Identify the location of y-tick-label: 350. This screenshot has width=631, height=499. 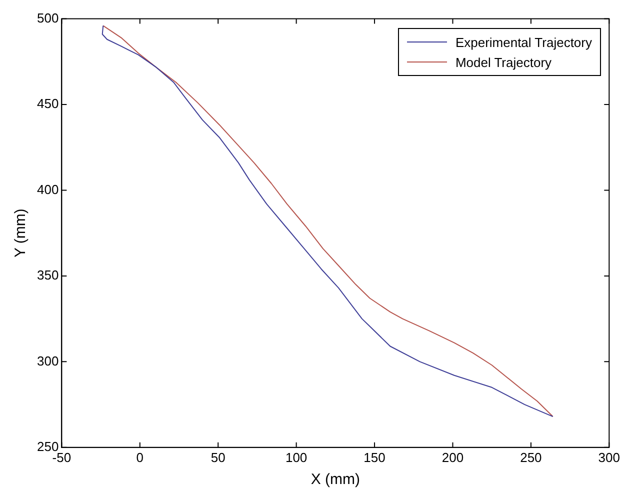
(47, 275).